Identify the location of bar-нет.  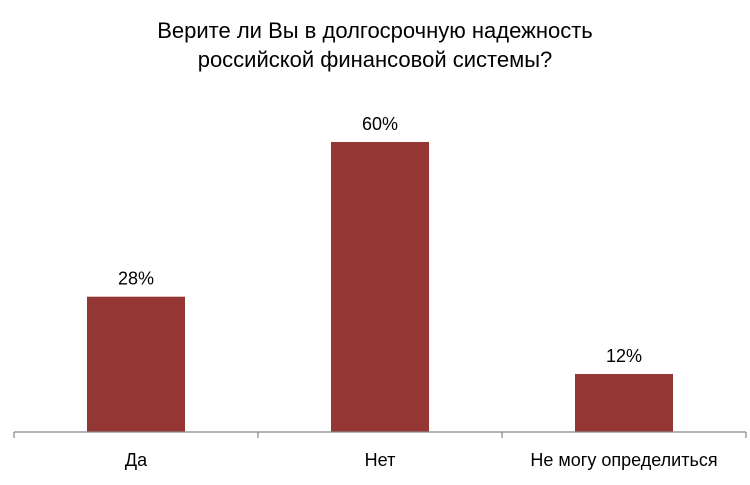
(380, 287).